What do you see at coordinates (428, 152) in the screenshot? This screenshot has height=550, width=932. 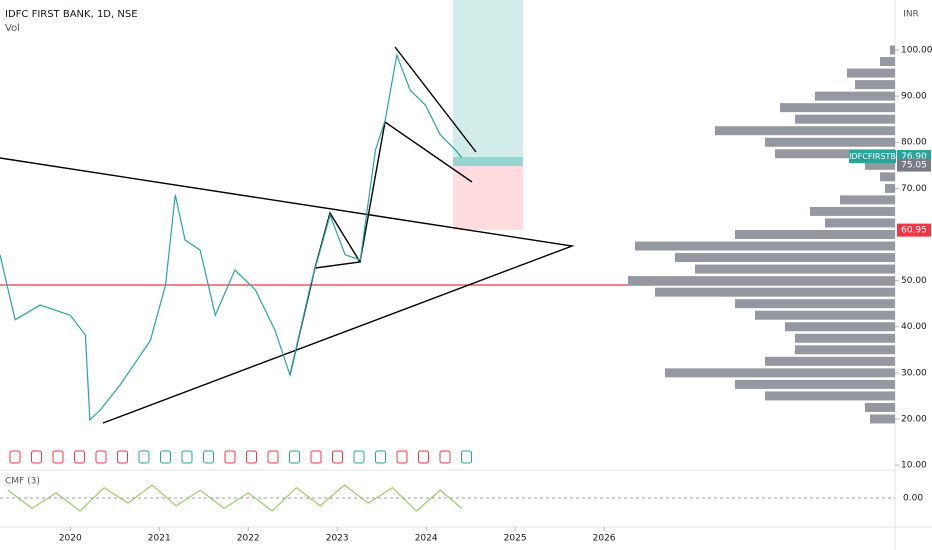 I see `channel-low` at bounding box center [428, 152].